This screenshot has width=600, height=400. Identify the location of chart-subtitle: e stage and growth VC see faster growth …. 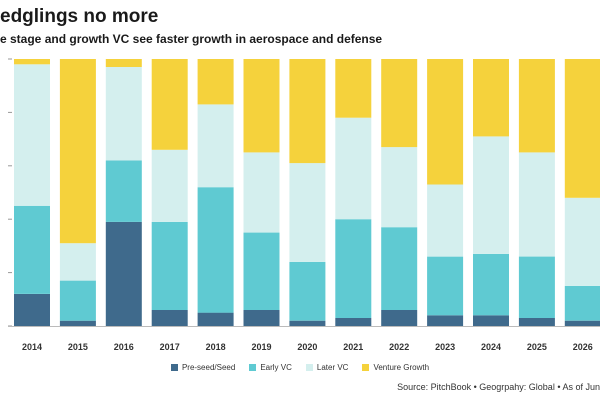
(191, 39).